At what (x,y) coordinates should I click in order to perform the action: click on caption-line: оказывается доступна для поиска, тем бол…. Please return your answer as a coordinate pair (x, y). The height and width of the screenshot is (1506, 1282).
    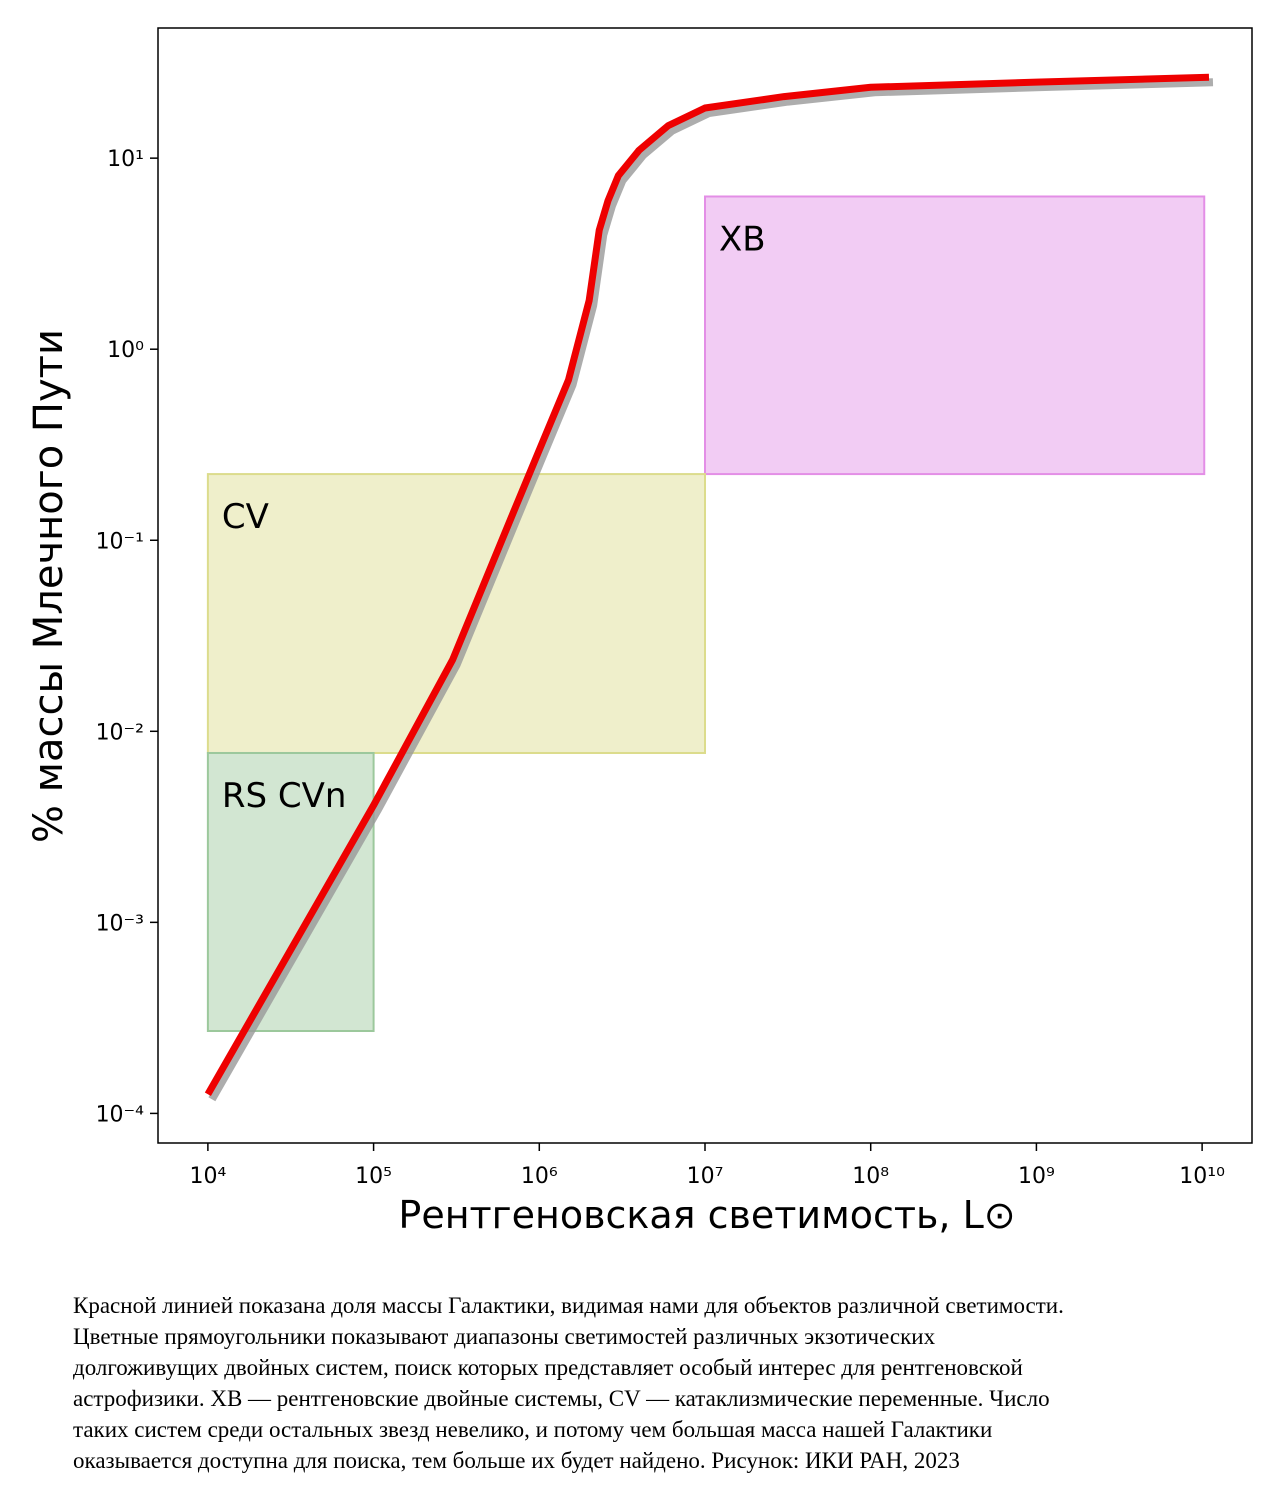
    Looking at the image, I should click on (516, 1460).